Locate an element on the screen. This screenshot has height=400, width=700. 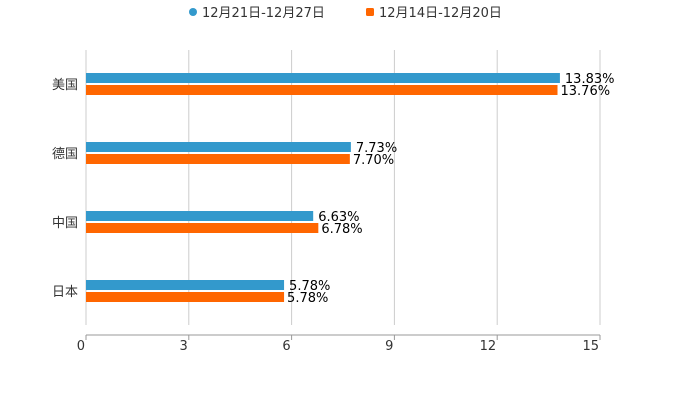
x-tick-label: 0 is located at coordinates (81, 346).